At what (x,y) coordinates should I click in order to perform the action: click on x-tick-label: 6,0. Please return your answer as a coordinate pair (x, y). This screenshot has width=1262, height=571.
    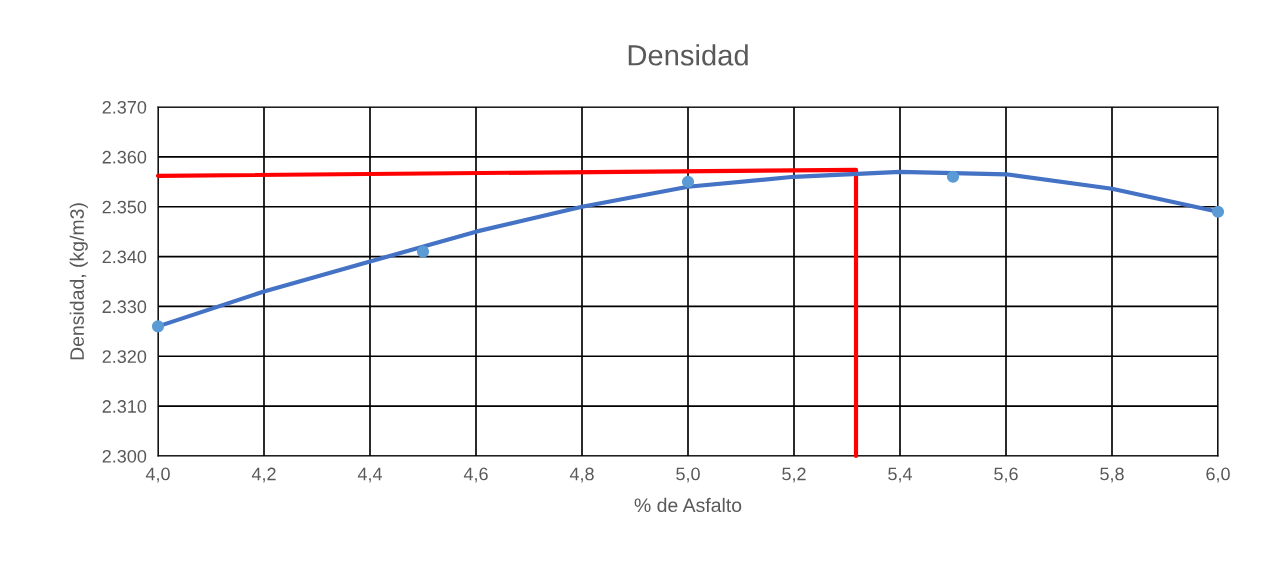
    Looking at the image, I should click on (1218, 475).